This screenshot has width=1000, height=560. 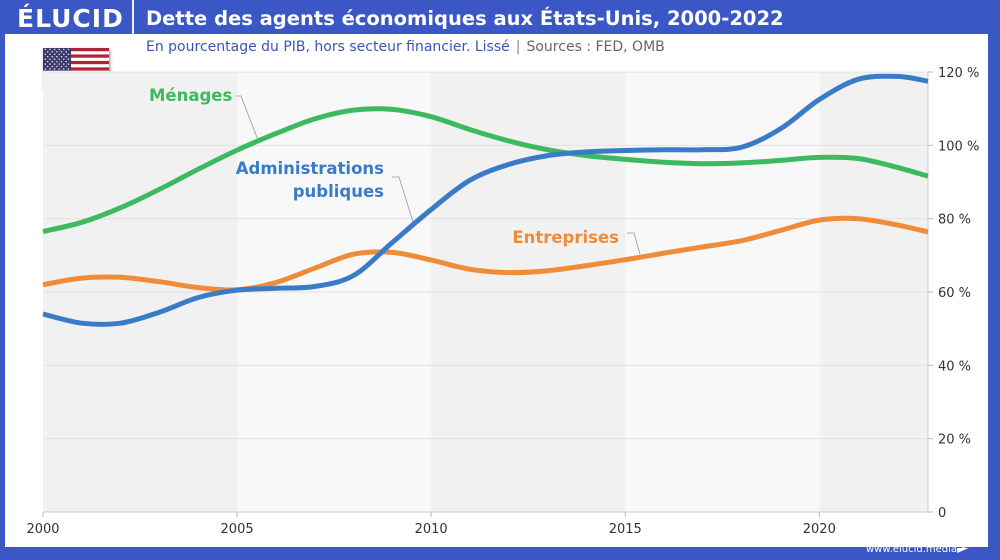 What do you see at coordinates (958, 146) in the screenshot?
I see `y-tick-label: 100 %` at bounding box center [958, 146].